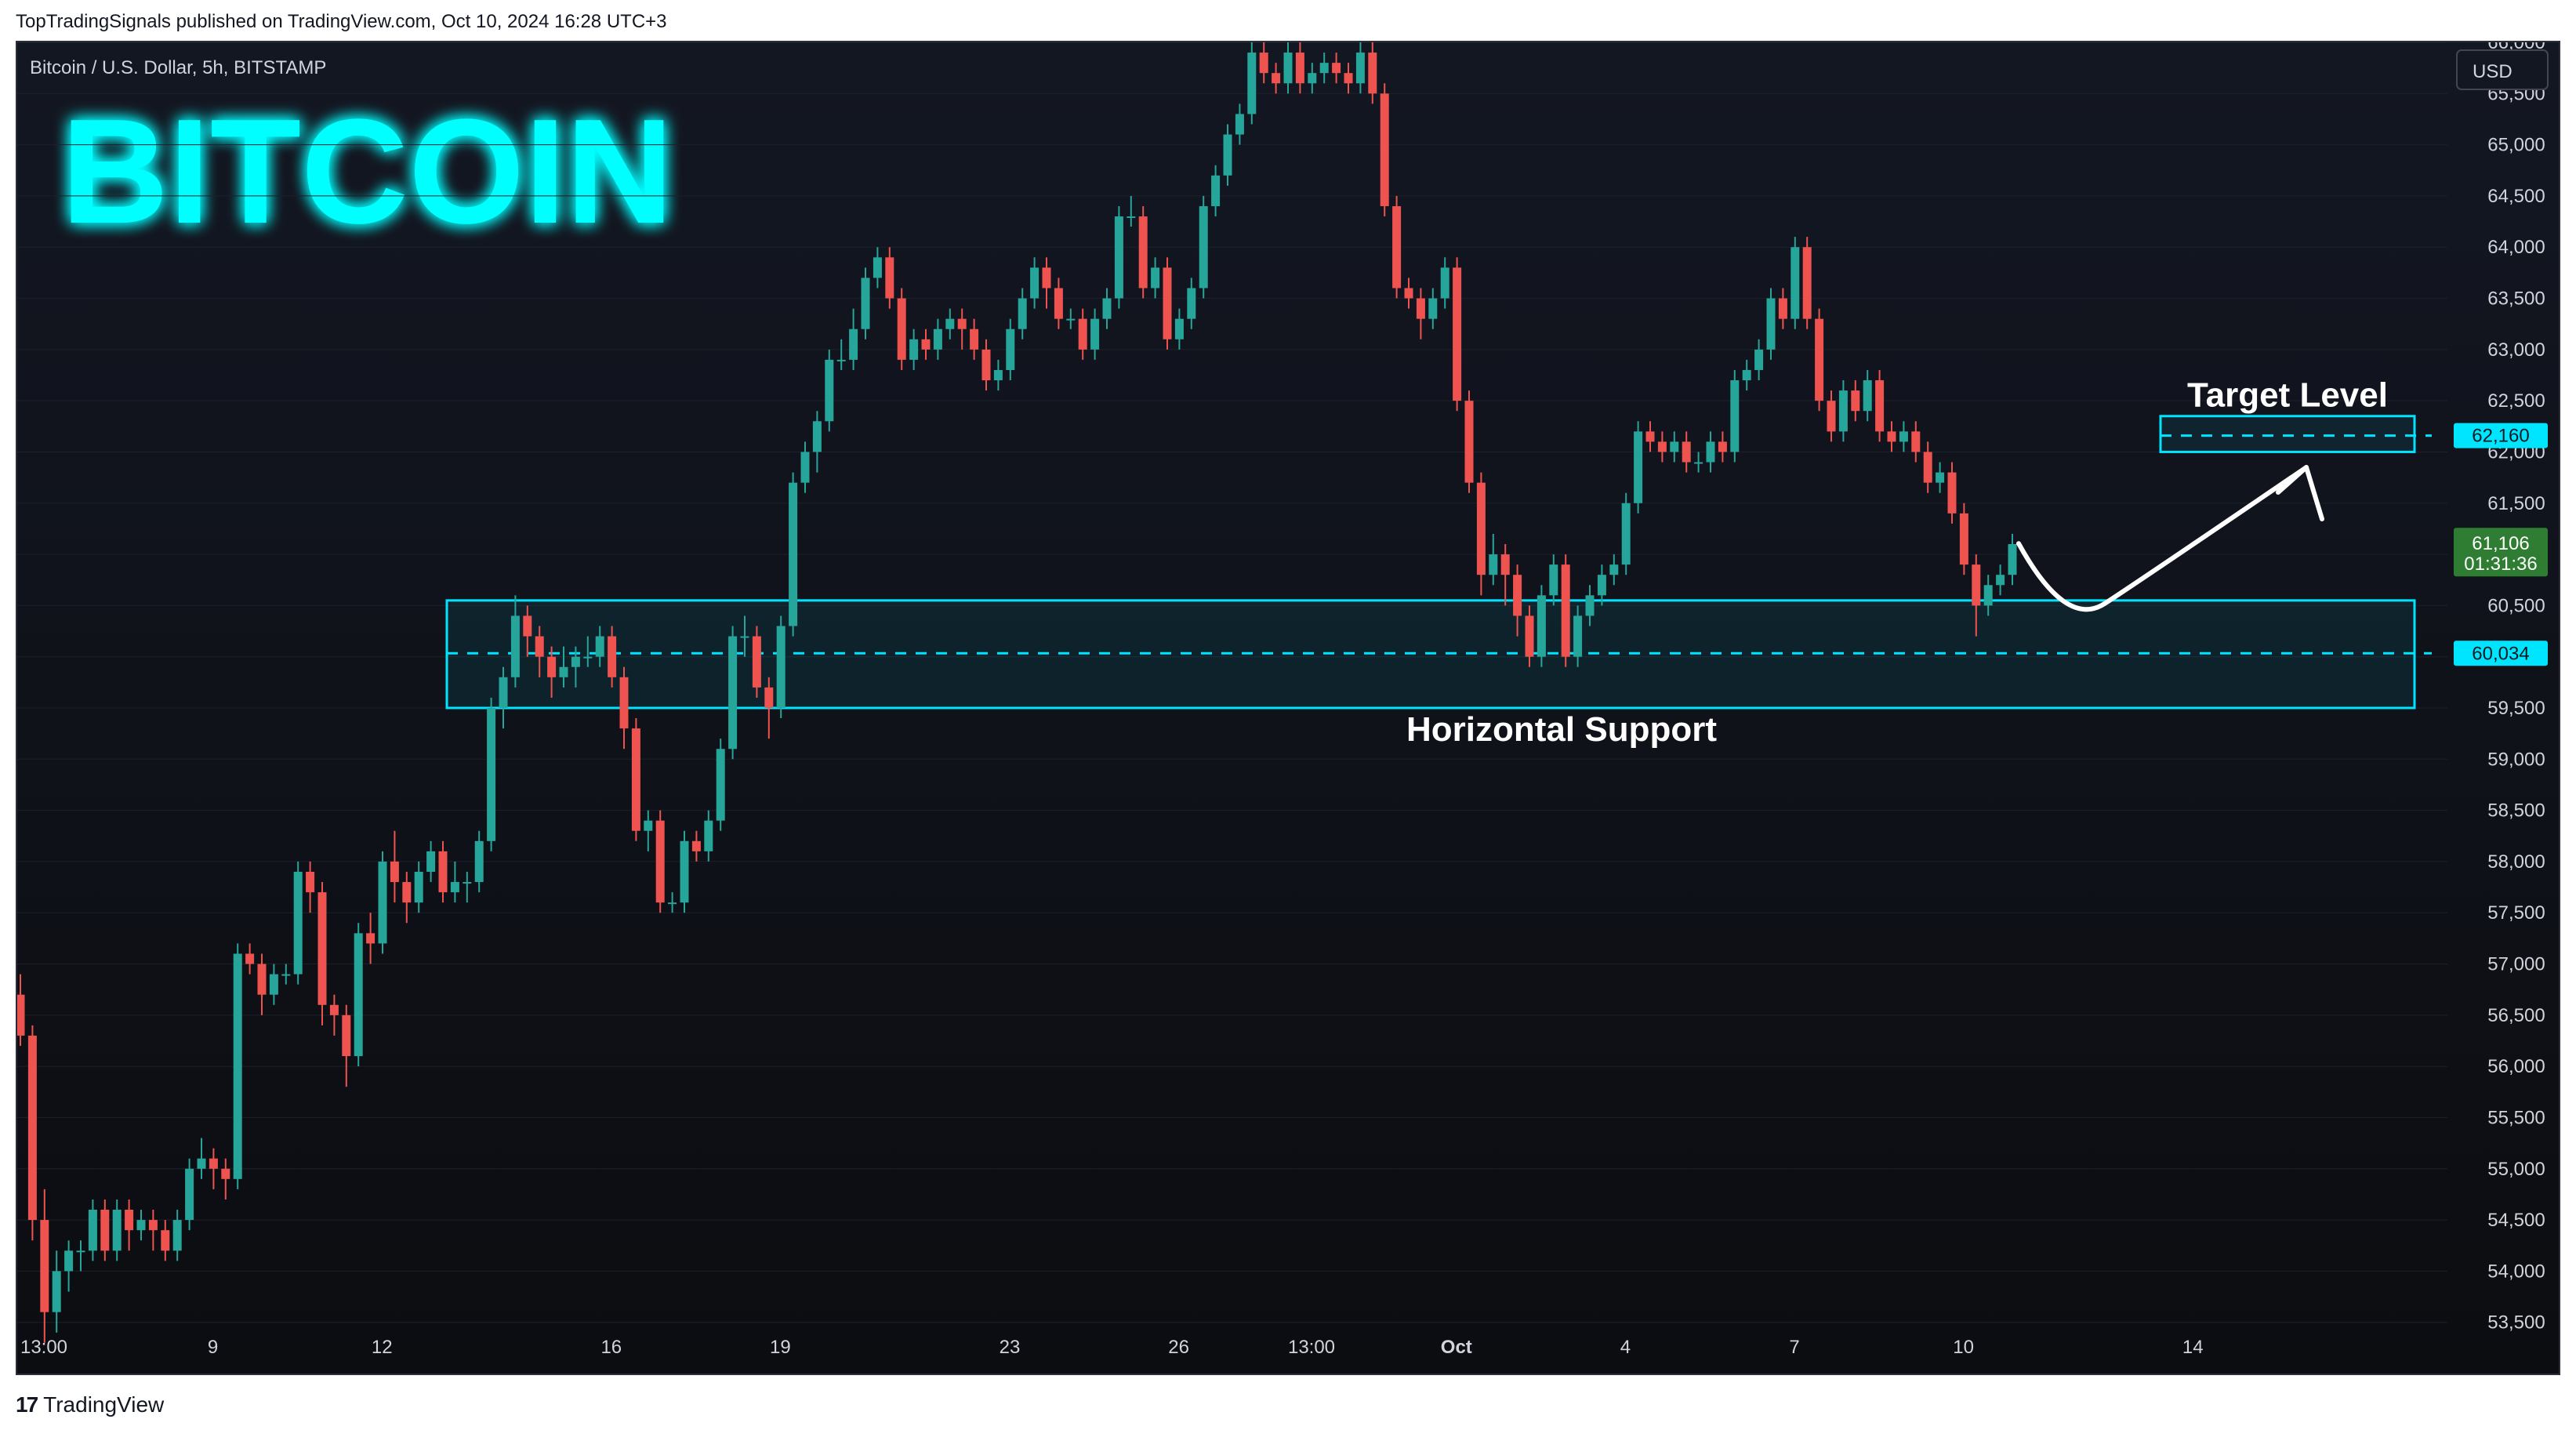  What do you see at coordinates (2288, 434) in the screenshot?
I see `target-zone-box` at bounding box center [2288, 434].